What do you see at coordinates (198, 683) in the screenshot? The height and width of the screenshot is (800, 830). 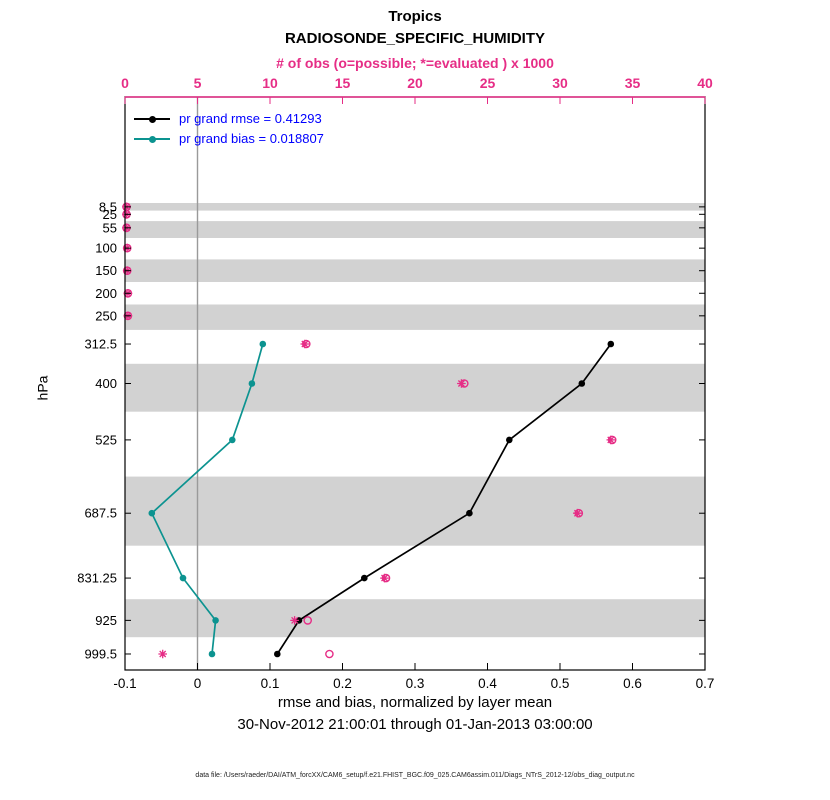 I see `x-bottom-tick-label: 0` at bounding box center [198, 683].